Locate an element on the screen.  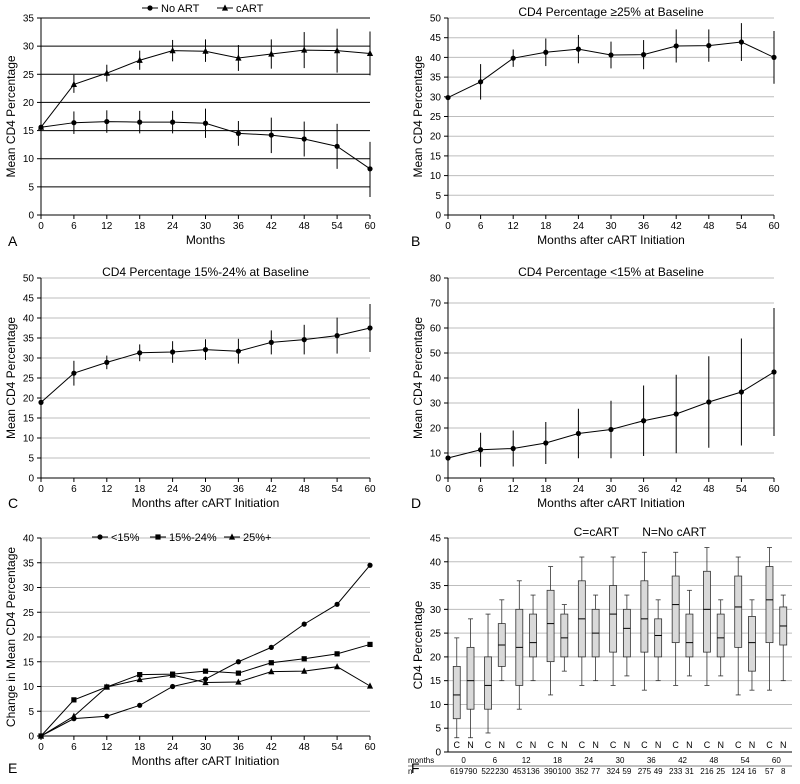
panel-f-box-0-n-n: 790 is located at coordinates (471, 771).